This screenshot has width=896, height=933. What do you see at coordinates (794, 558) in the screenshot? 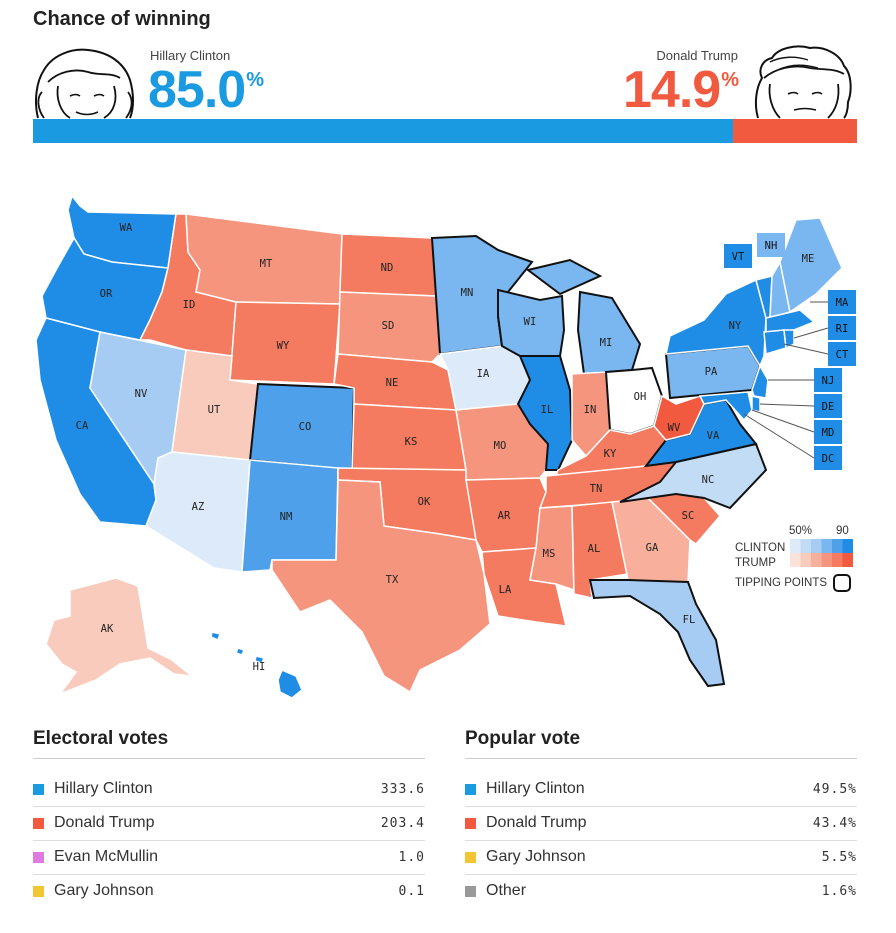
I see `map-legend: 50% 90 CLINTON TRUMP TIPPING POINTS` at bounding box center [794, 558].